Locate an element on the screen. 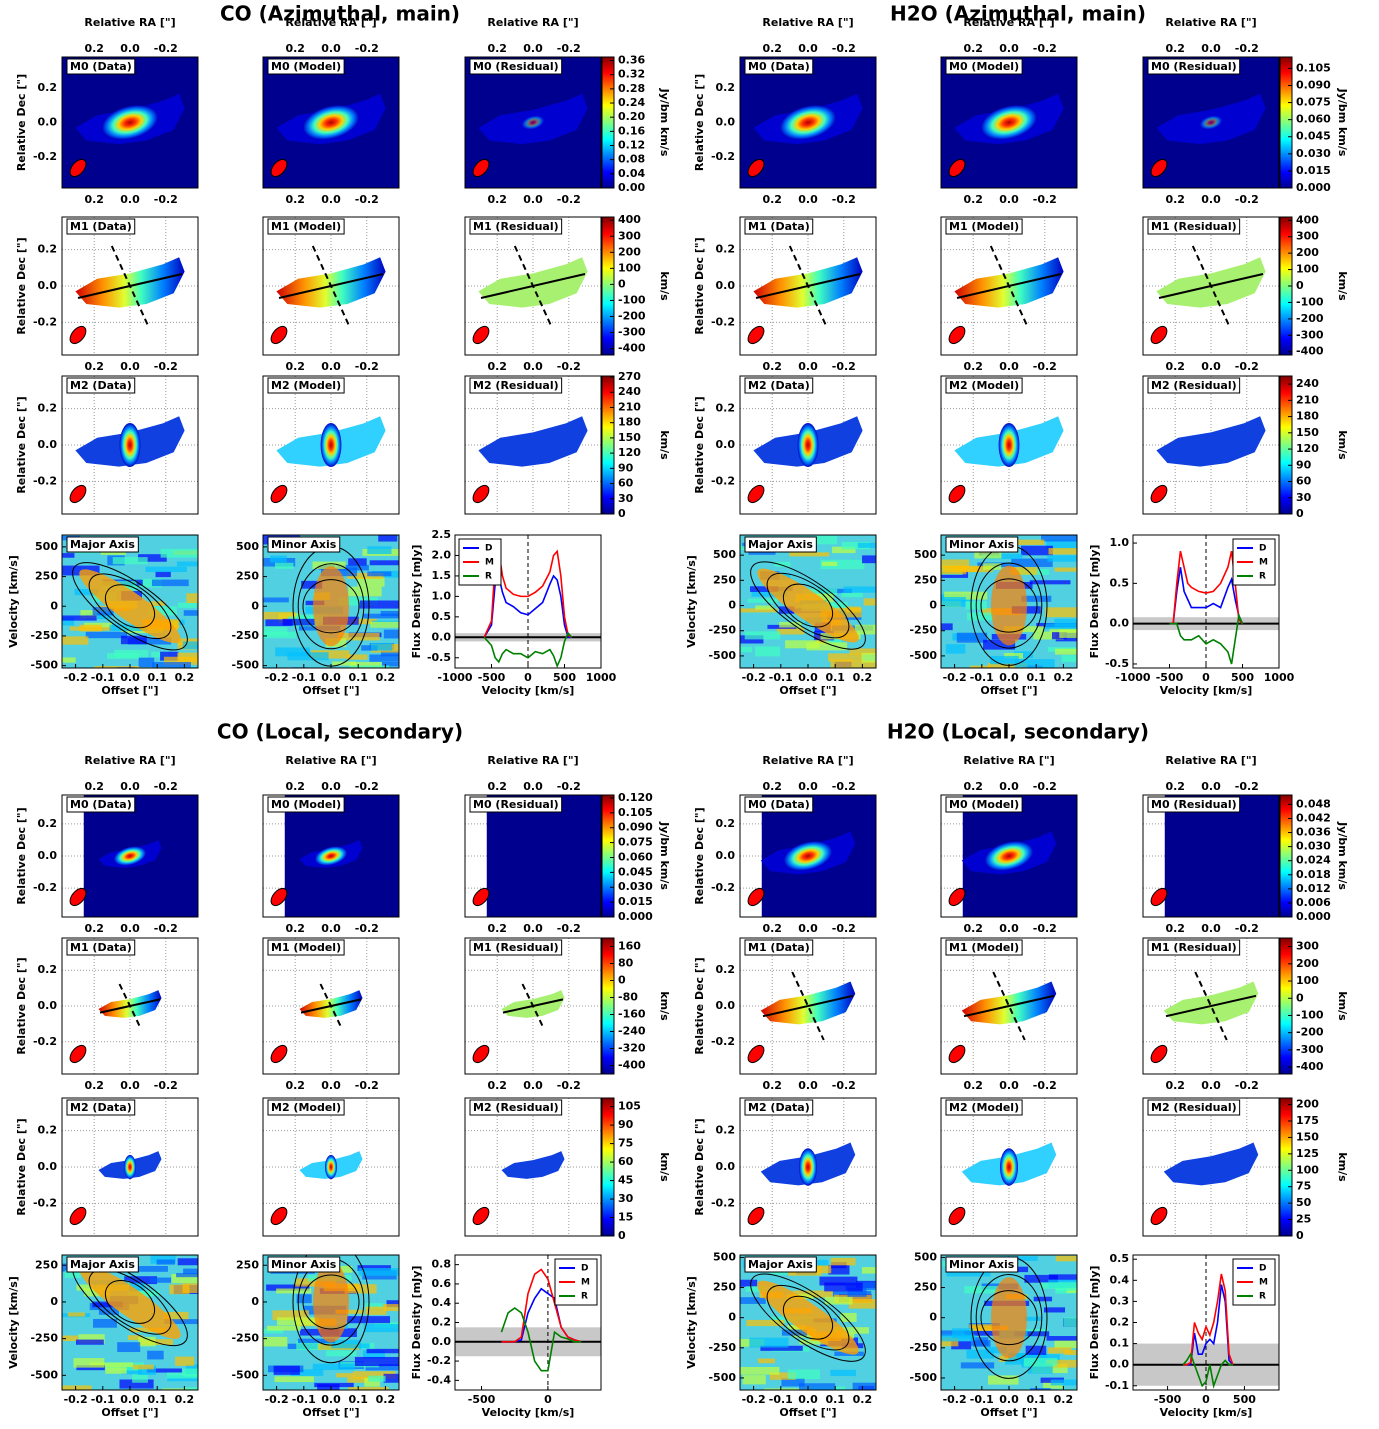 The height and width of the screenshot is (1429, 1379). colorbar-tick-label: 0 is located at coordinates (1300, 285).